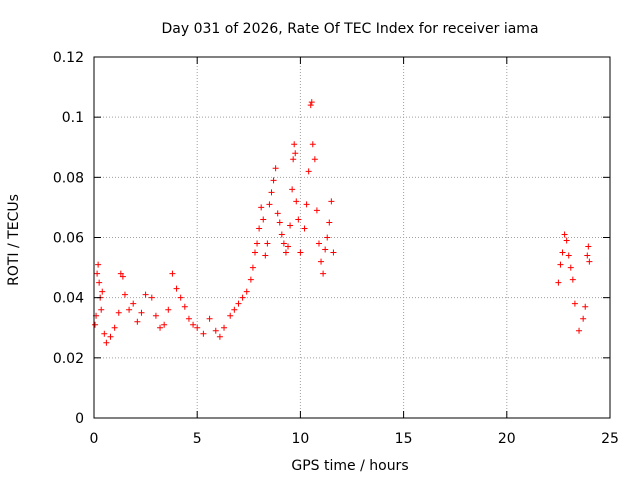 This screenshot has width=640, height=480. Describe the element at coordinates (68, 359) in the screenshot. I see `y-tick-label: 0.02` at that location.